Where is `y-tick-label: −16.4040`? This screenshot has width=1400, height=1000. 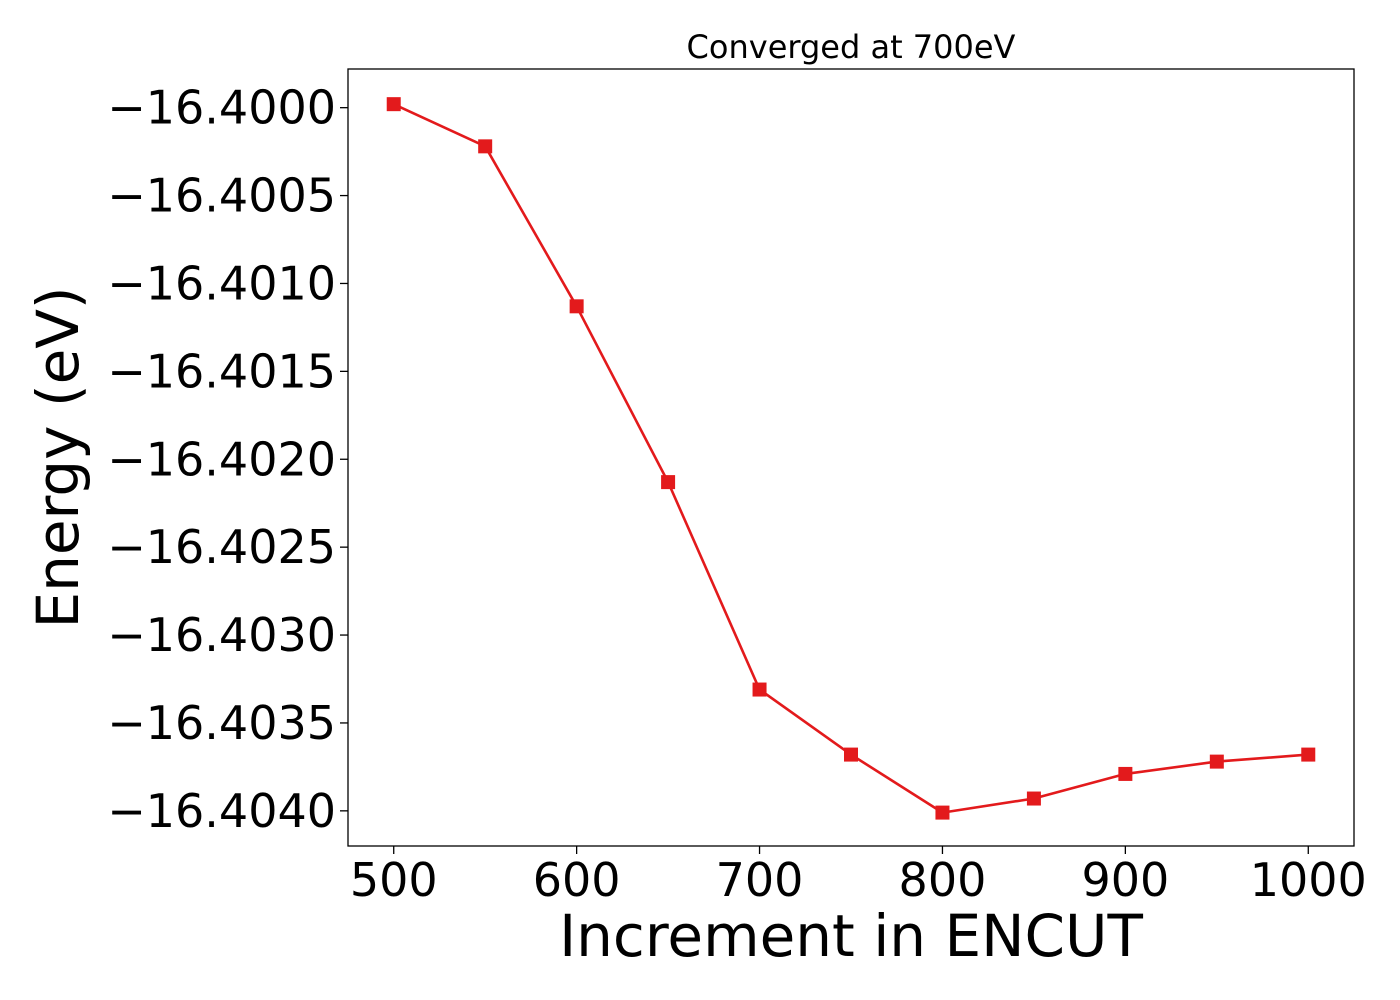
y-tick-label: −16.4040 is located at coordinates (221, 811).